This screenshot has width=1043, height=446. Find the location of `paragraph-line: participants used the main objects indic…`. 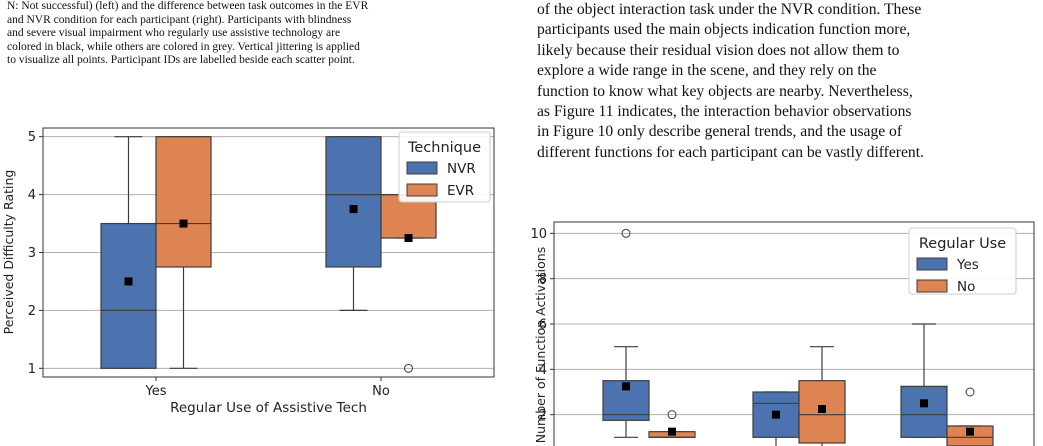

paragraph-line: participants used the main objects indic… is located at coordinates (724, 30).